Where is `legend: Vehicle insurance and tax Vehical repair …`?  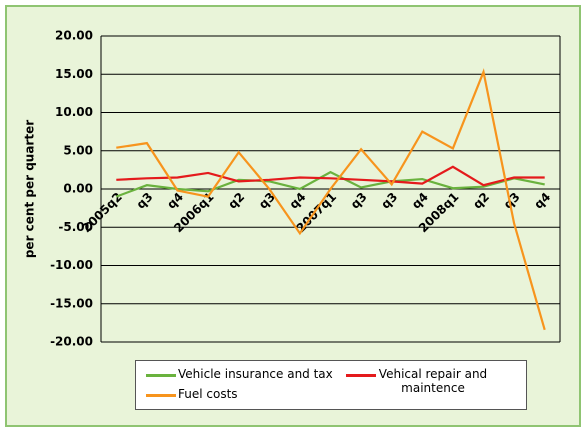
legend: Vehicle insurance and tax Vehical repair … is located at coordinates (331, 385).